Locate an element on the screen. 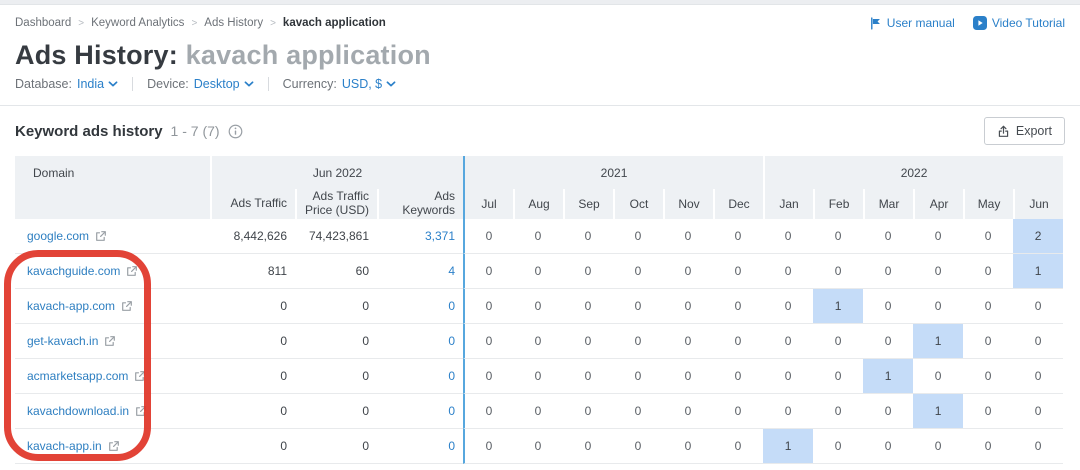 The width and height of the screenshot is (1080, 470). video-play-icon is located at coordinates (979, 23).